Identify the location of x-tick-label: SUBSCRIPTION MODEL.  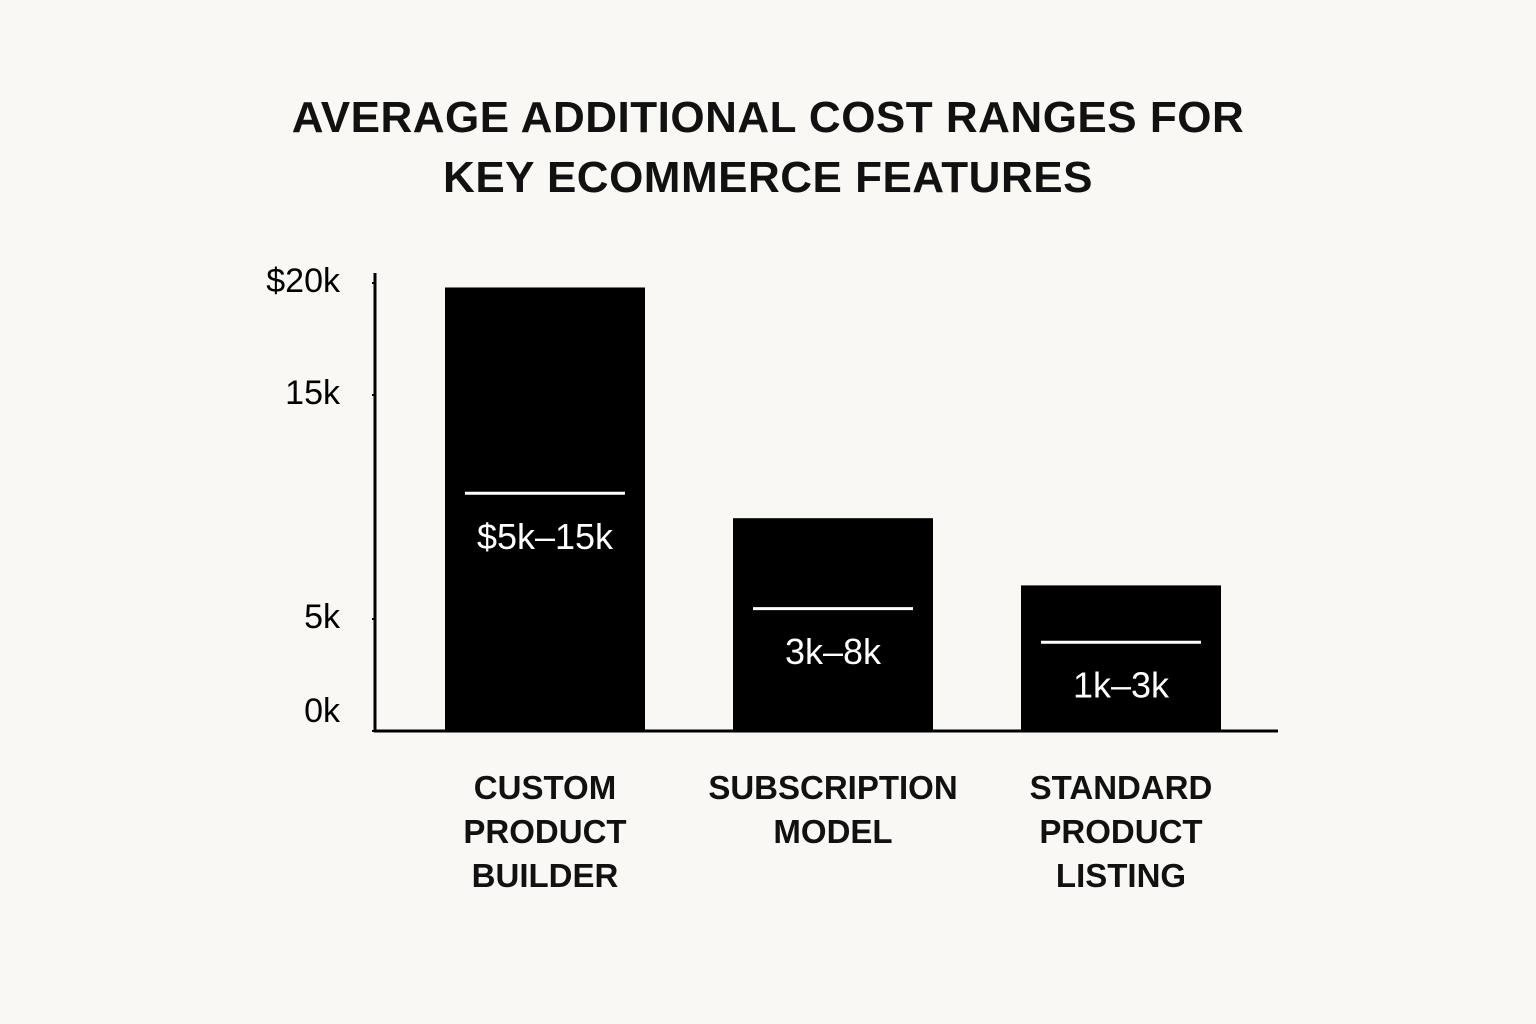
(833, 809).